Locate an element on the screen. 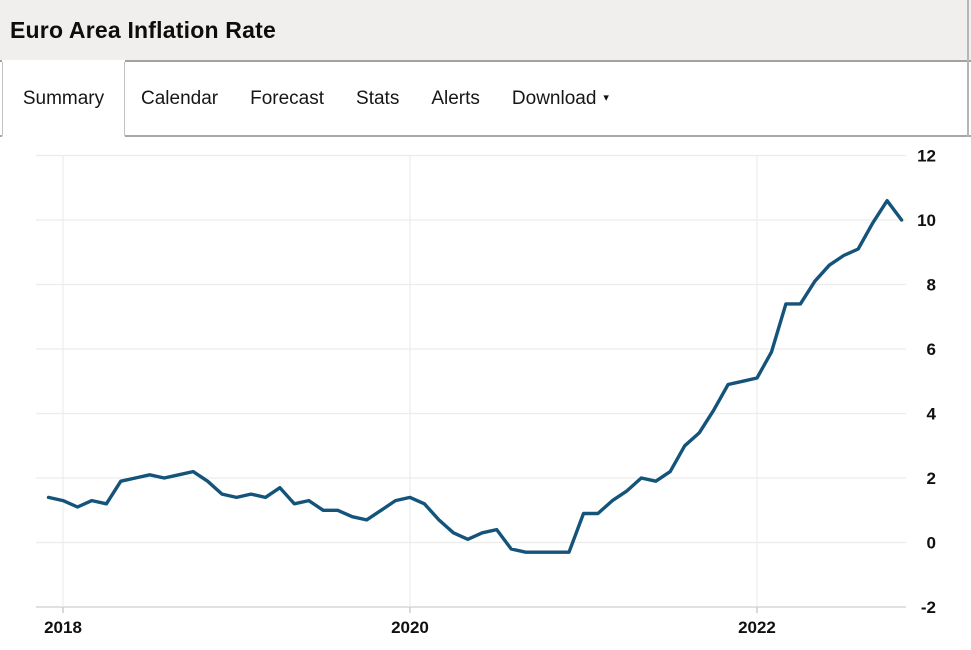 The height and width of the screenshot is (650, 971). x-axis-label: 2020 is located at coordinates (410, 627).